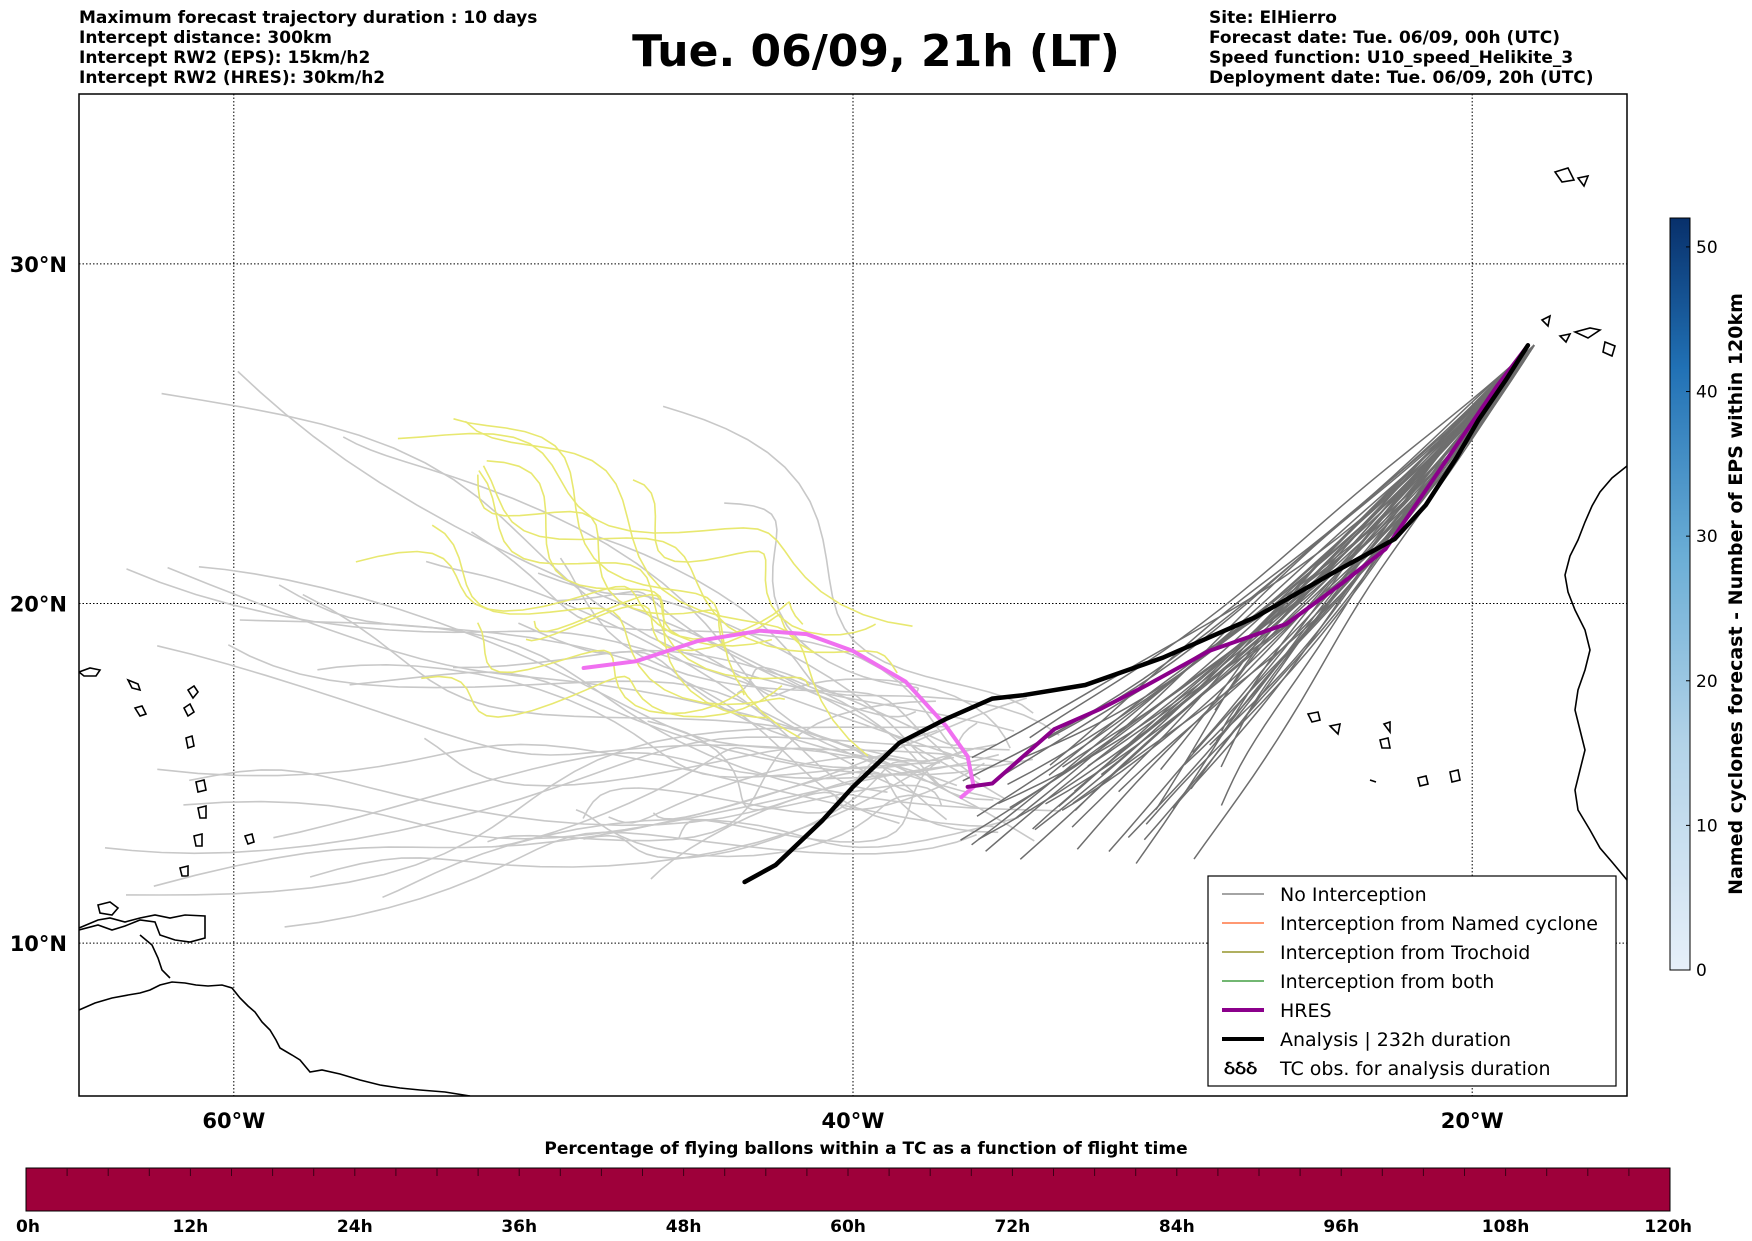 Image resolution: width=1752 pixels, height=1241 pixels. Describe the element at coordinates (1353, 895) in the screenshot. I see `legend-label-0: No Interception` at that location.